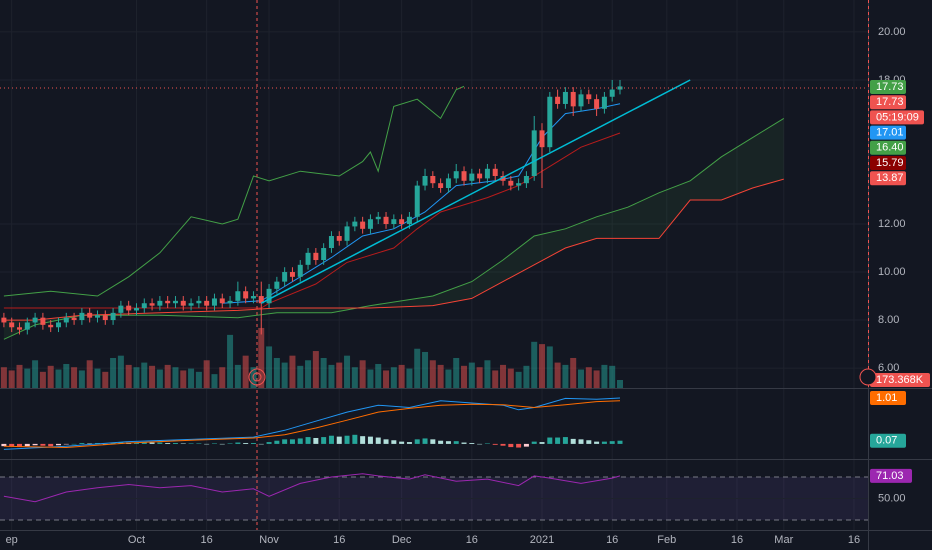  Describe the element at coordinates (269, 540) in the screenshot. I see `x-tick-label: Nov` at that location.